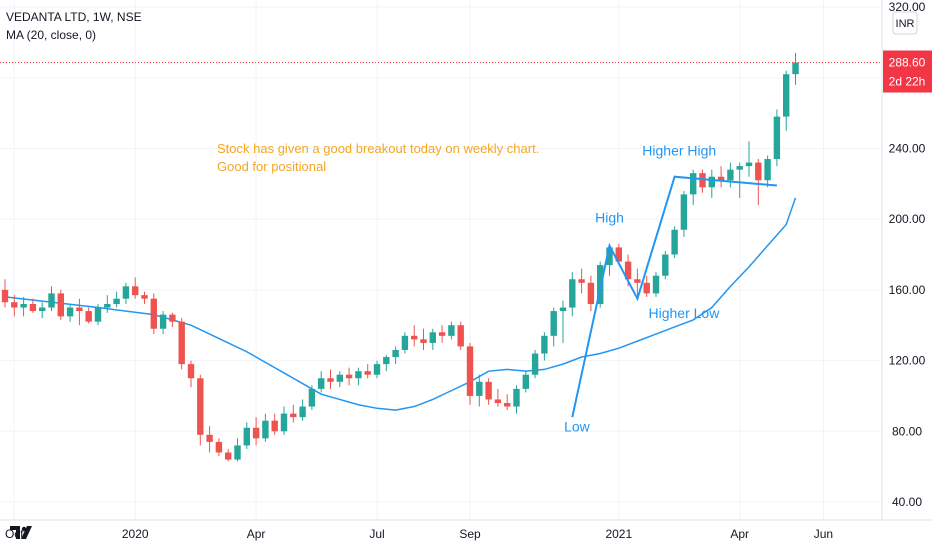 The width and height of the screenshot is (932, 550). I want to click on symbol-title: VEDANTA LTD, 1W, NSE, so click(74, 17).